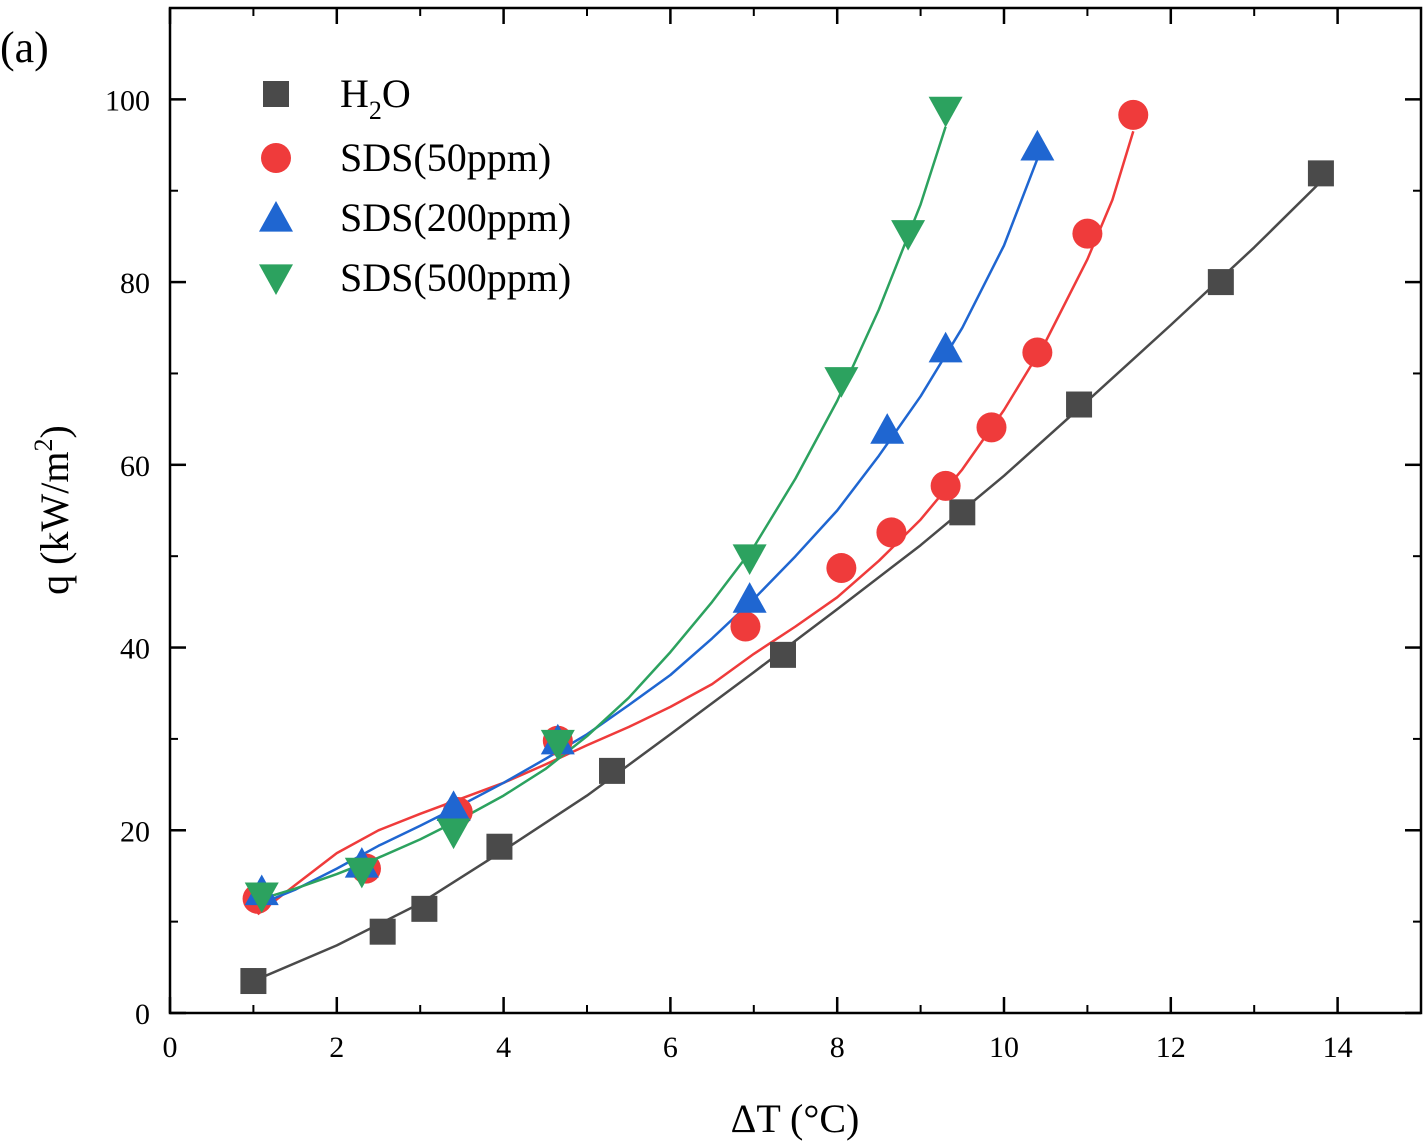 This screenshot has height=1148, width=1426. What do you see at coordinates (837, 1047) in the screenshot?
I see `x-tick-label: 8` at bounding box center [837, 1047].